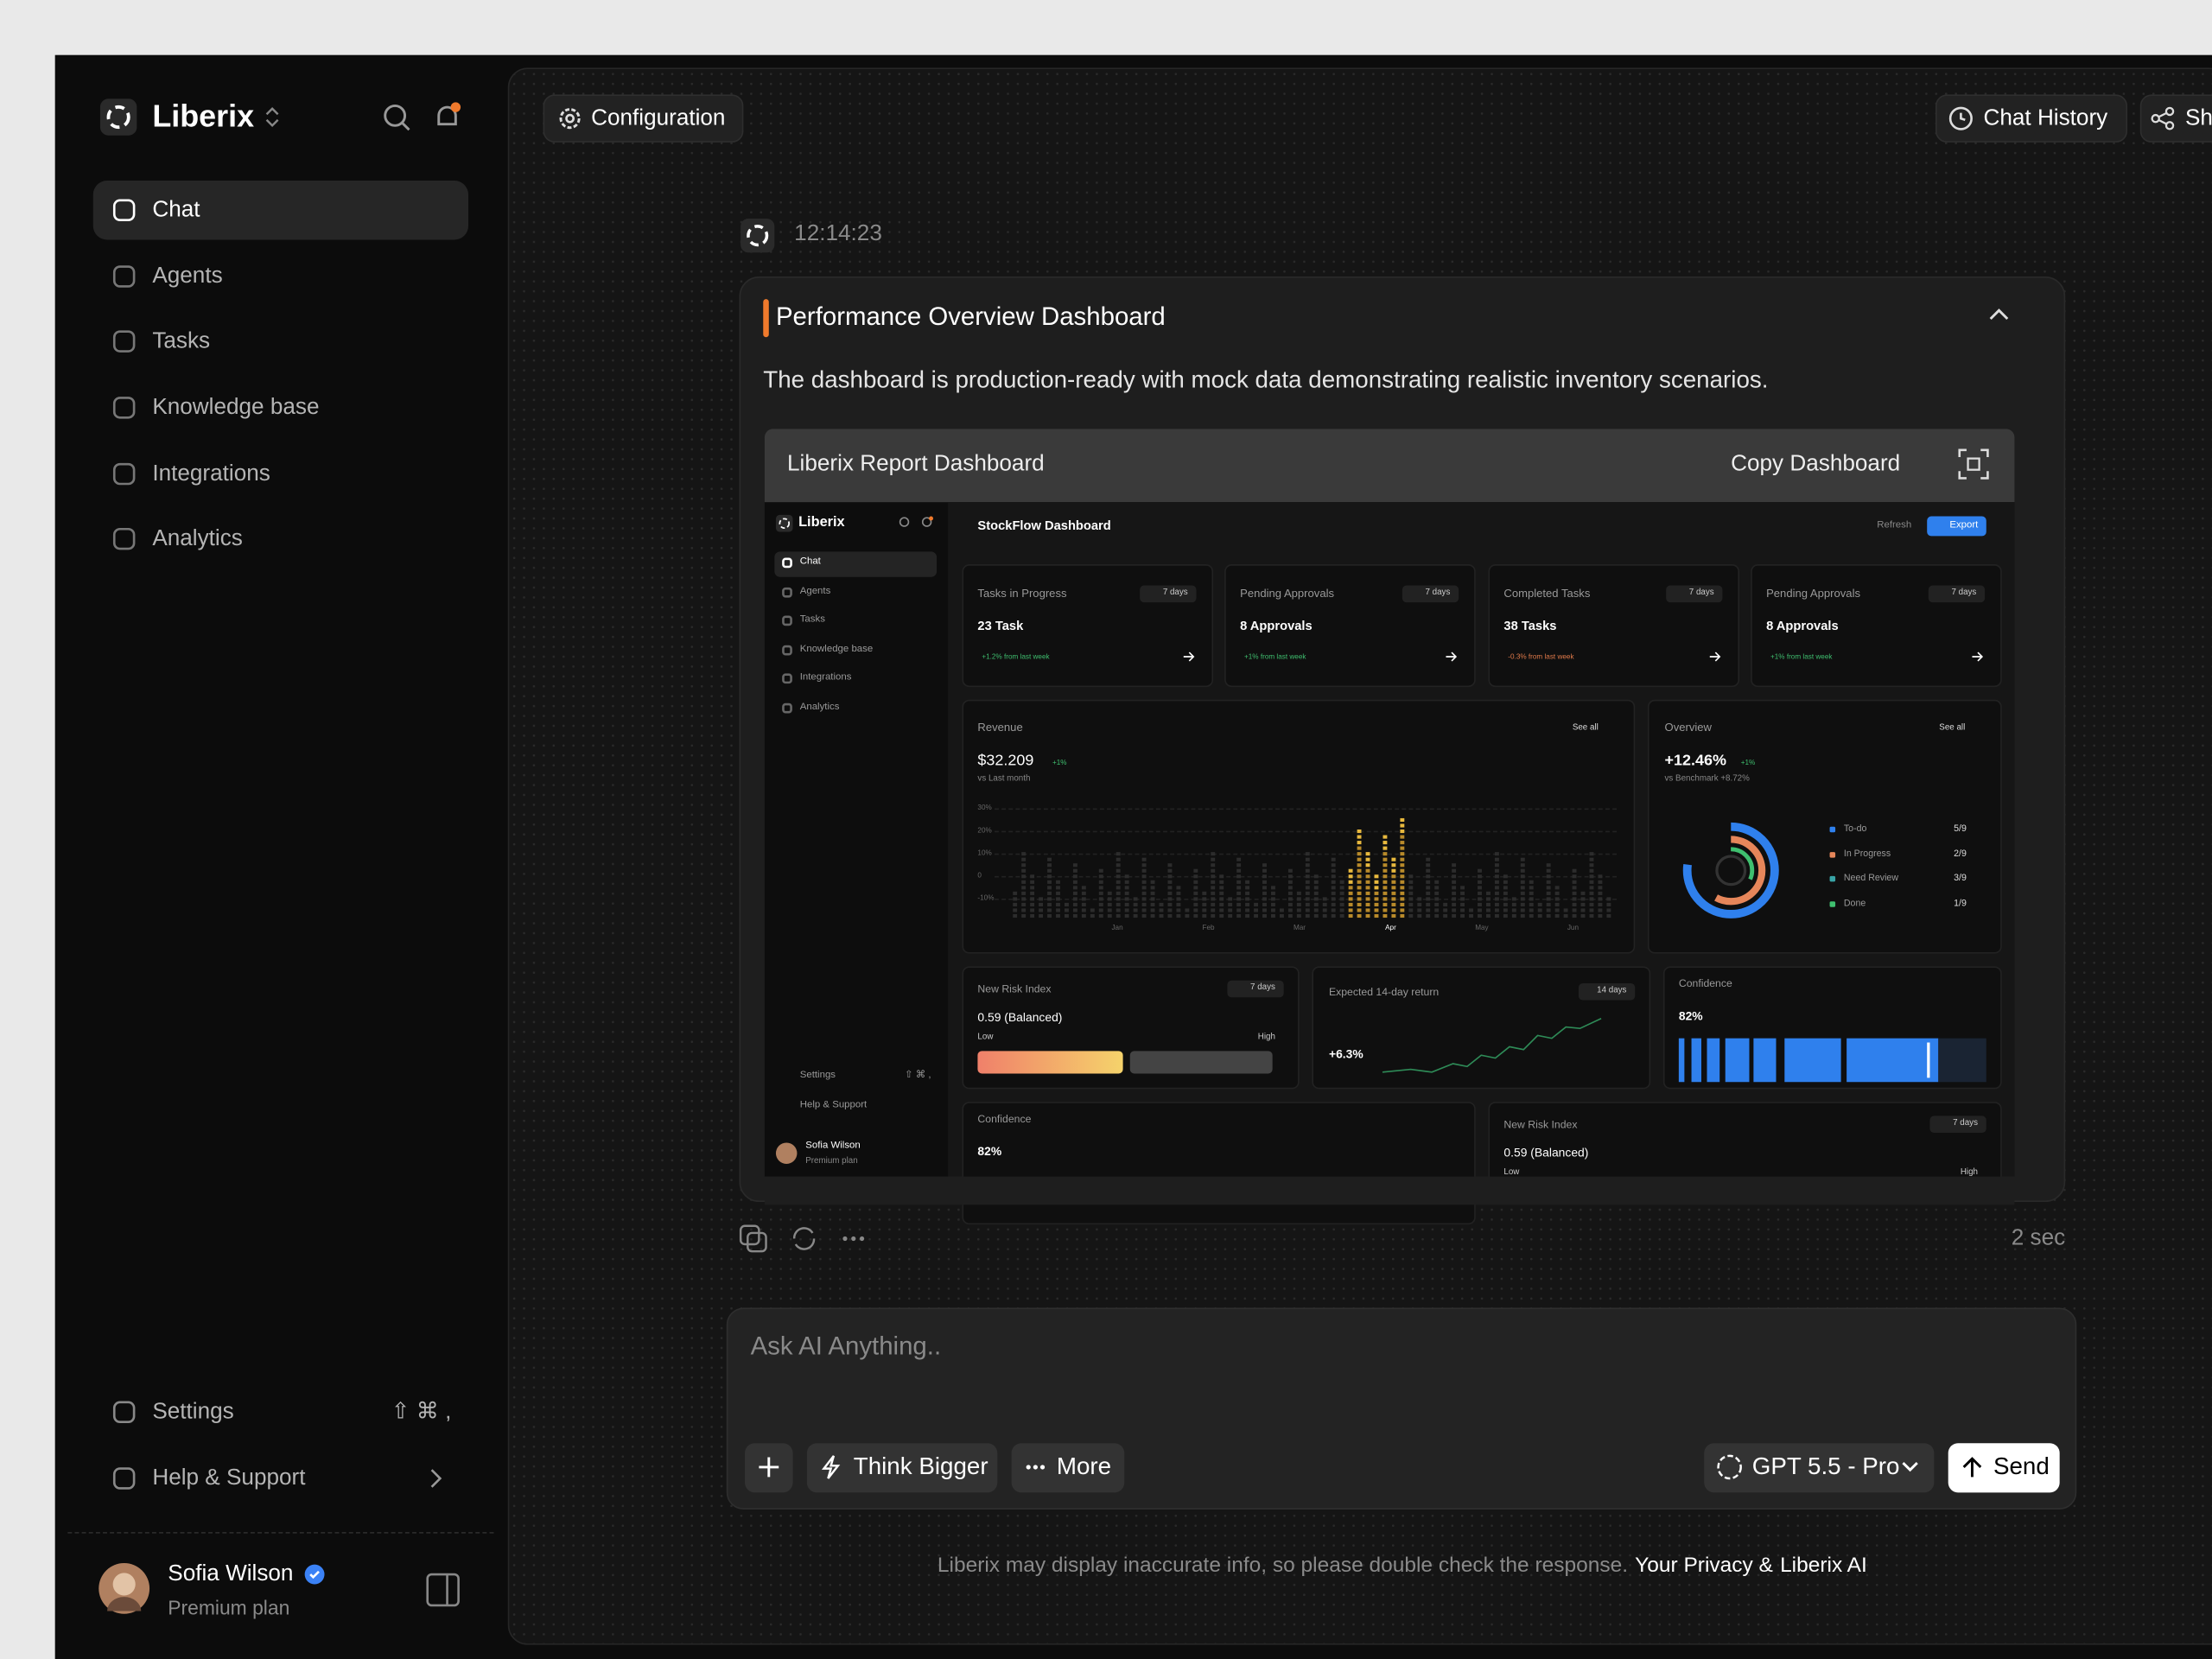  What do you see at coordinates (769, 1467) in the screenshot?
I see `plus-icon` at bounding box center [769, 1467].